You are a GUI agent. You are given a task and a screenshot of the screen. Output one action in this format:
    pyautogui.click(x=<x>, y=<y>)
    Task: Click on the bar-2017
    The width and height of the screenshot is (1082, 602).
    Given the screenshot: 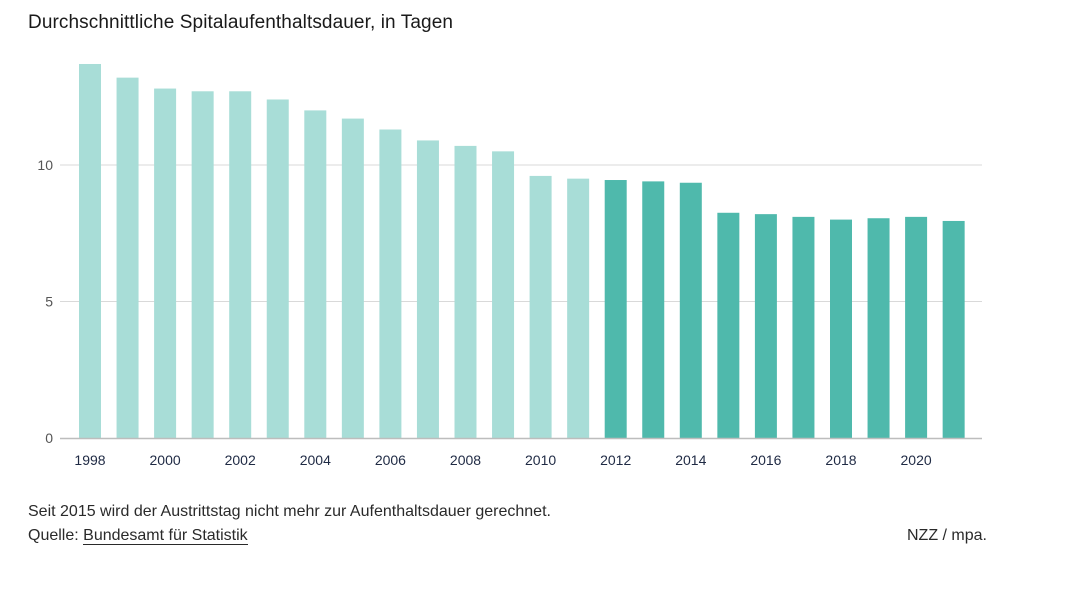 What is the action you would take?
    pyautogui.click(x=803, y=327)
    